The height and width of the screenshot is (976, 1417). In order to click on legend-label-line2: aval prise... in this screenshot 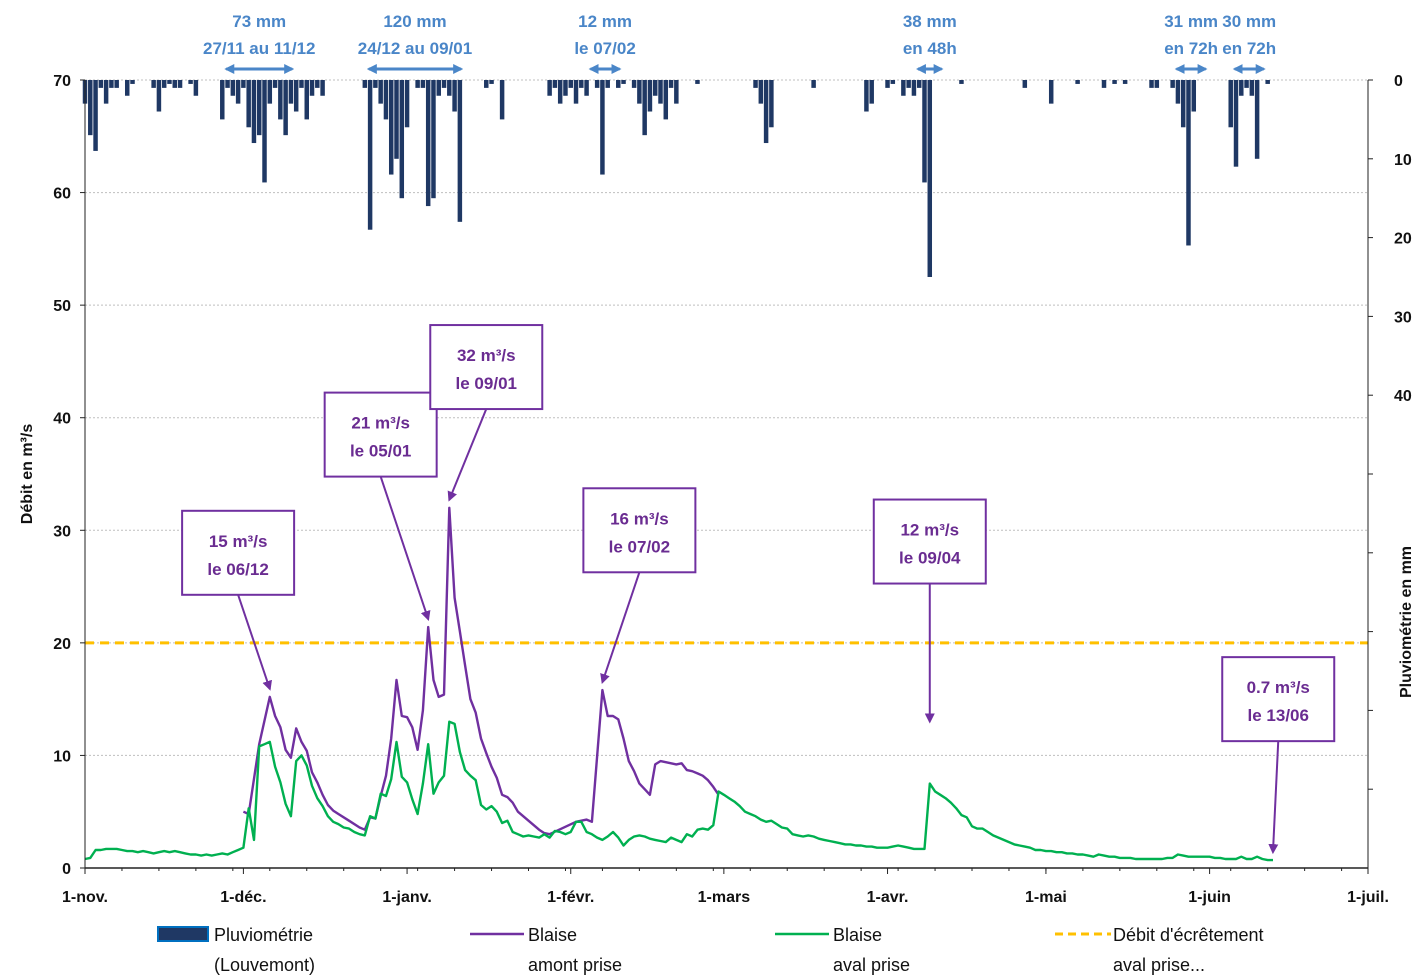, I will do `click(1159, 965)`.